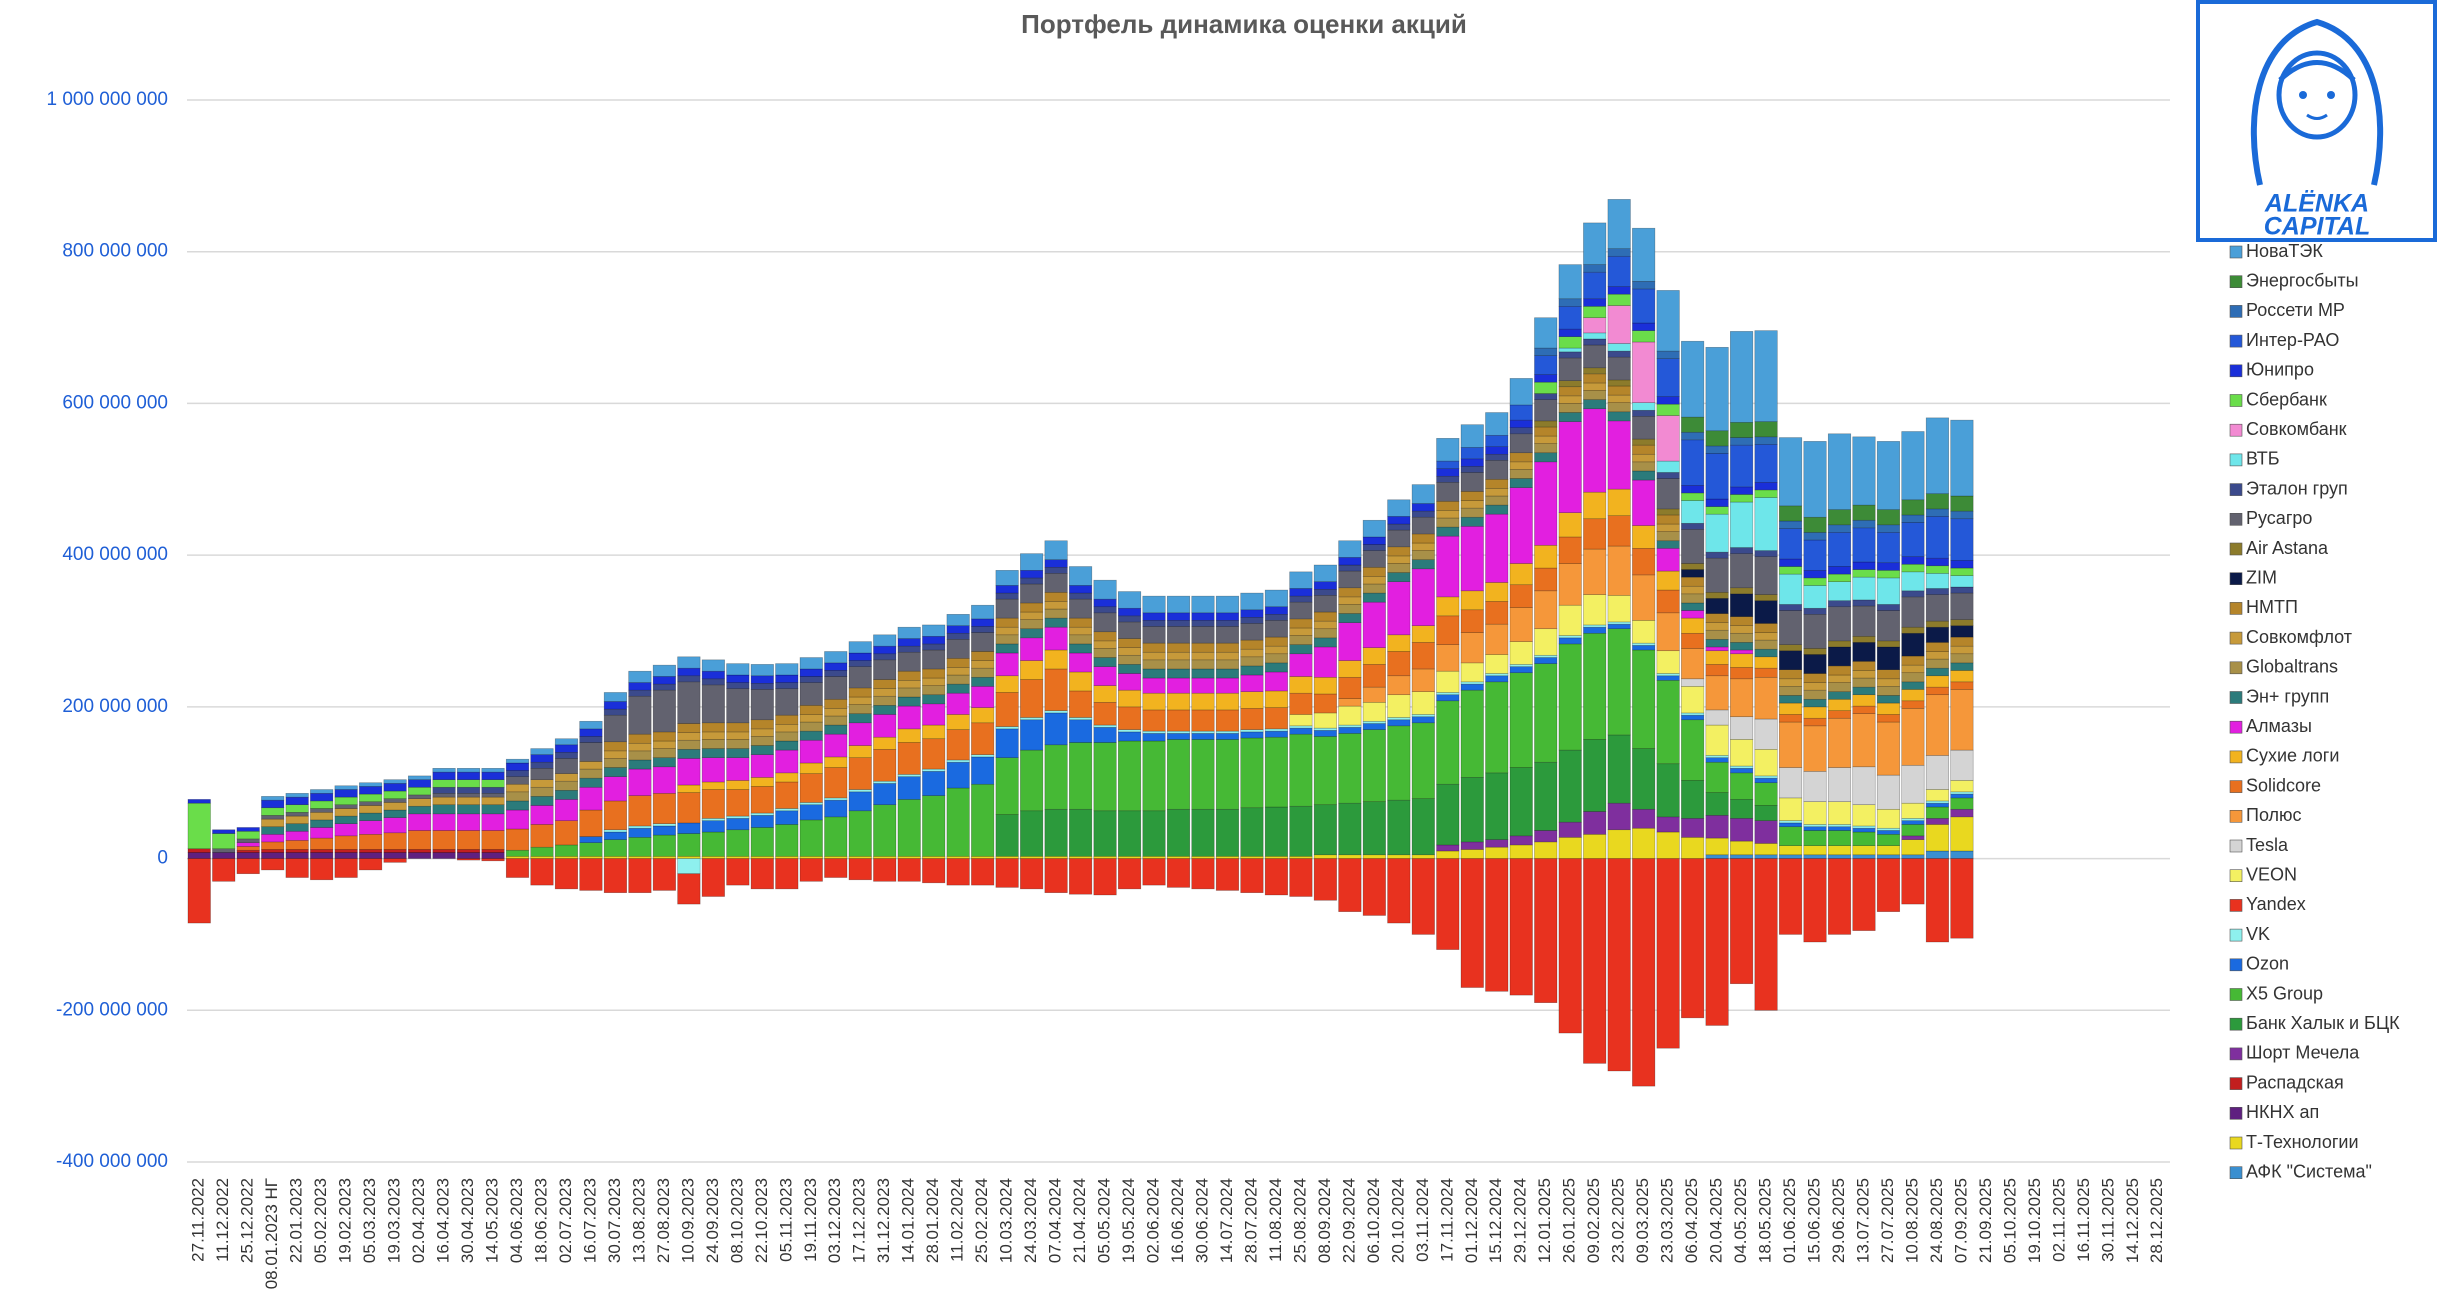 Image resolution: width=2438 pixels, height=1314 pixels. Describe the element at coordinates (1544, 1220) in the screenshot. I see `x-tick-label: 12.01.2025` at that location.